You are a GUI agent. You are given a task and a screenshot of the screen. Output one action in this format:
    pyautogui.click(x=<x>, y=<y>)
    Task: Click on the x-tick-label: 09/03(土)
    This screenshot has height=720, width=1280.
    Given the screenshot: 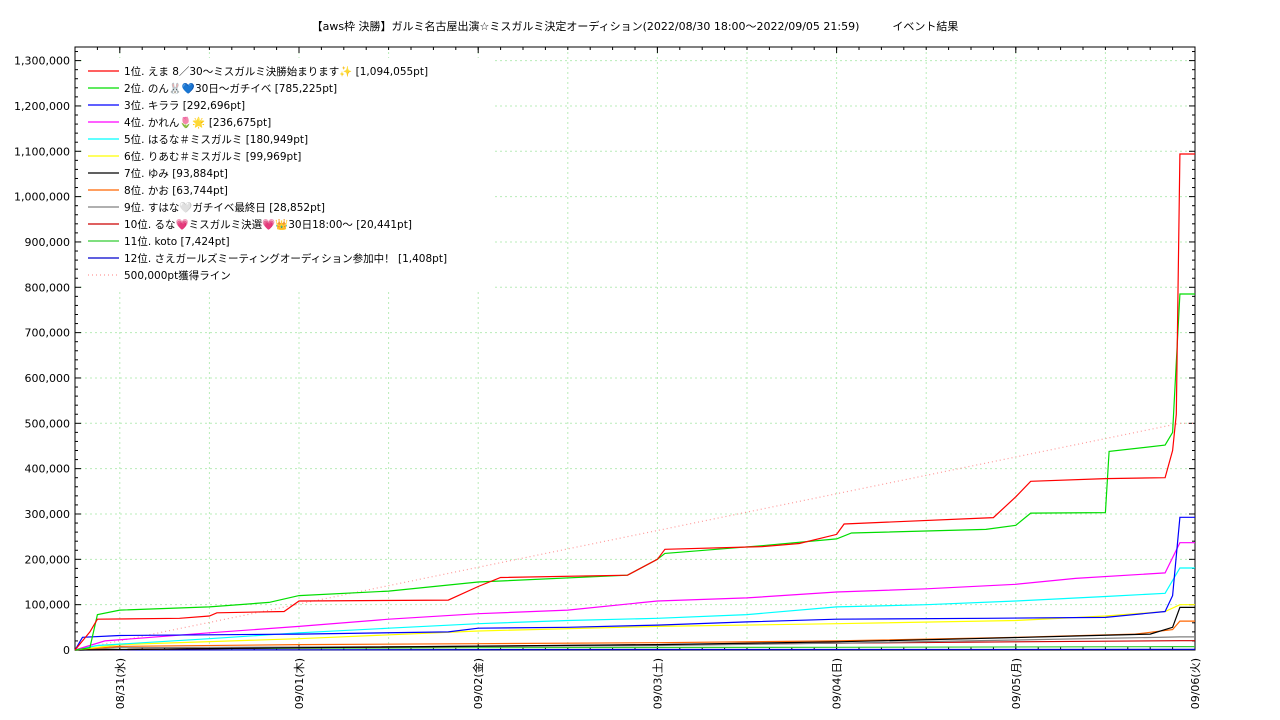 What is the action you would take?
    pyautogui.click(x=657, y=683)
    